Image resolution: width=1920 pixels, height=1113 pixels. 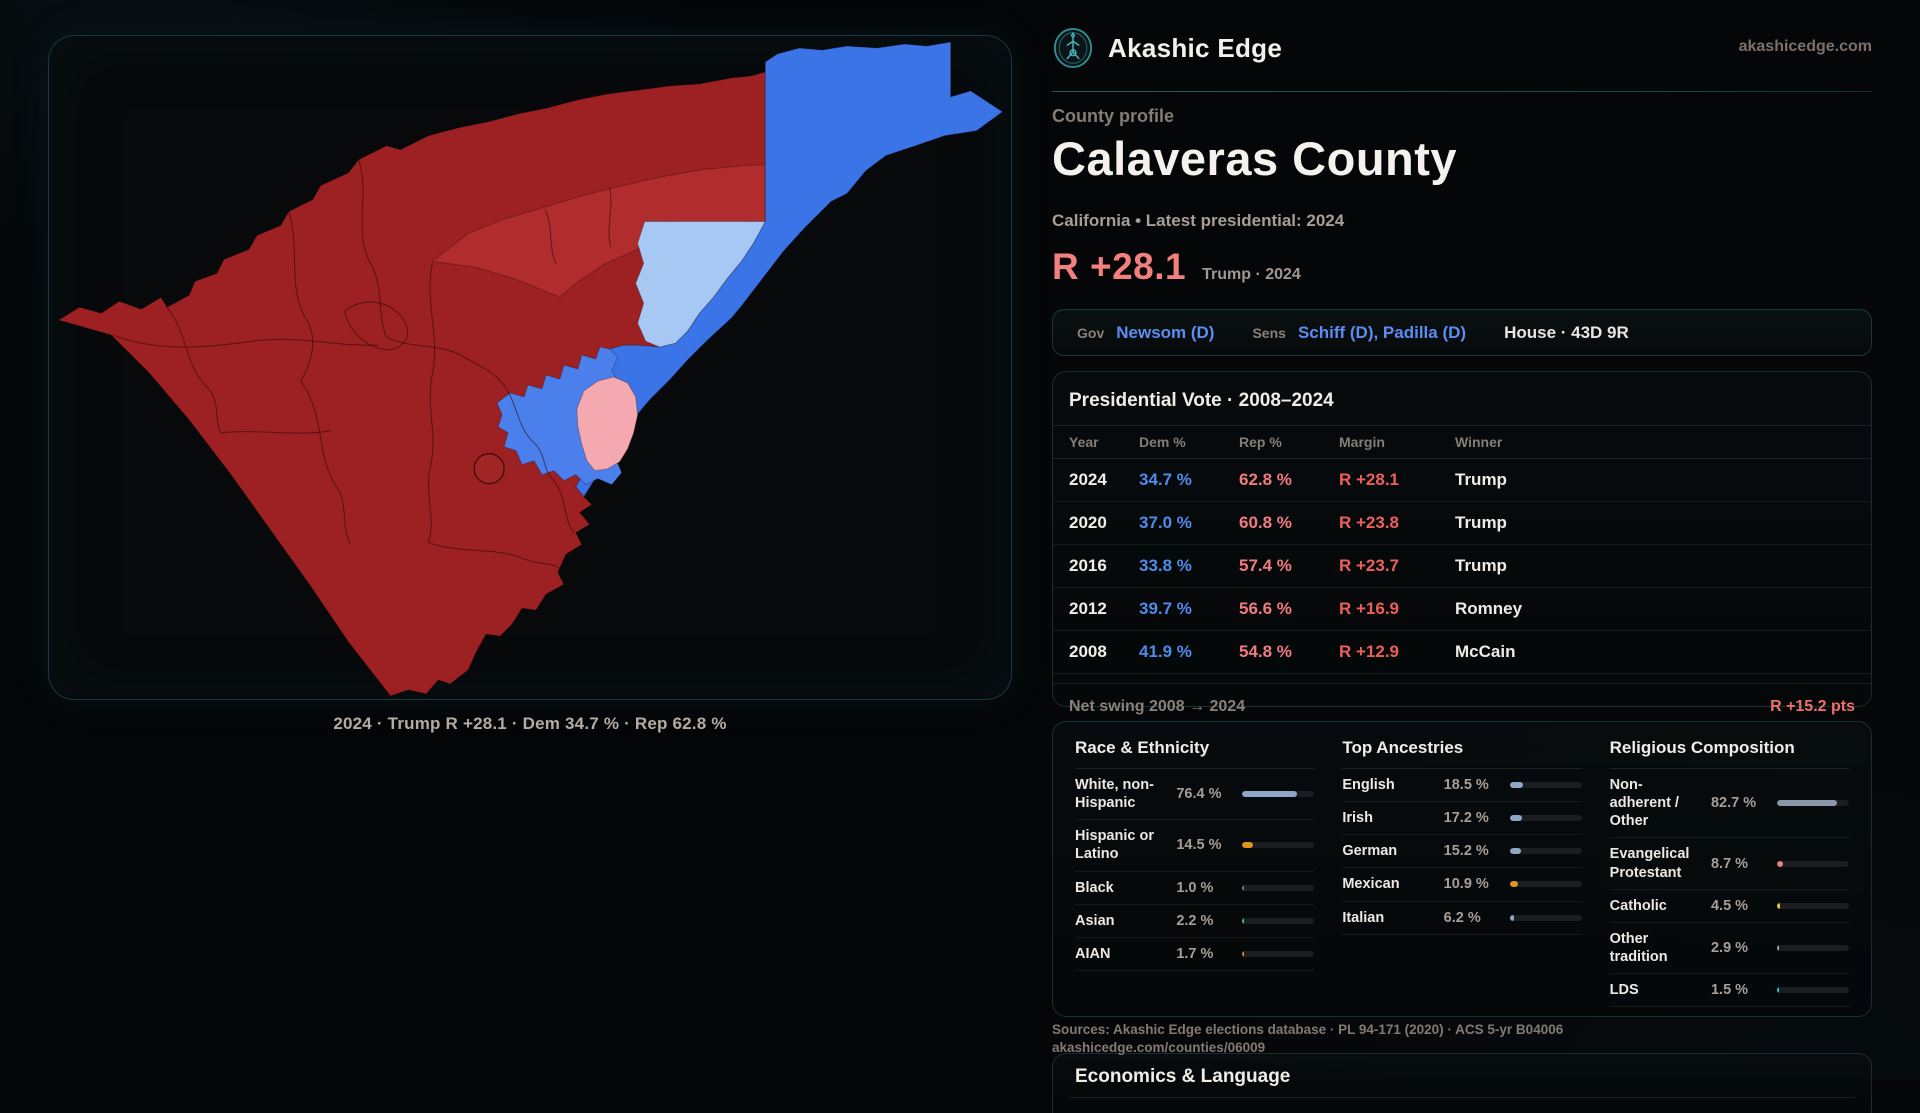 I want to click on stat-row: Hispanic or Latino 14.5 %, so click(x=1195, y=846).